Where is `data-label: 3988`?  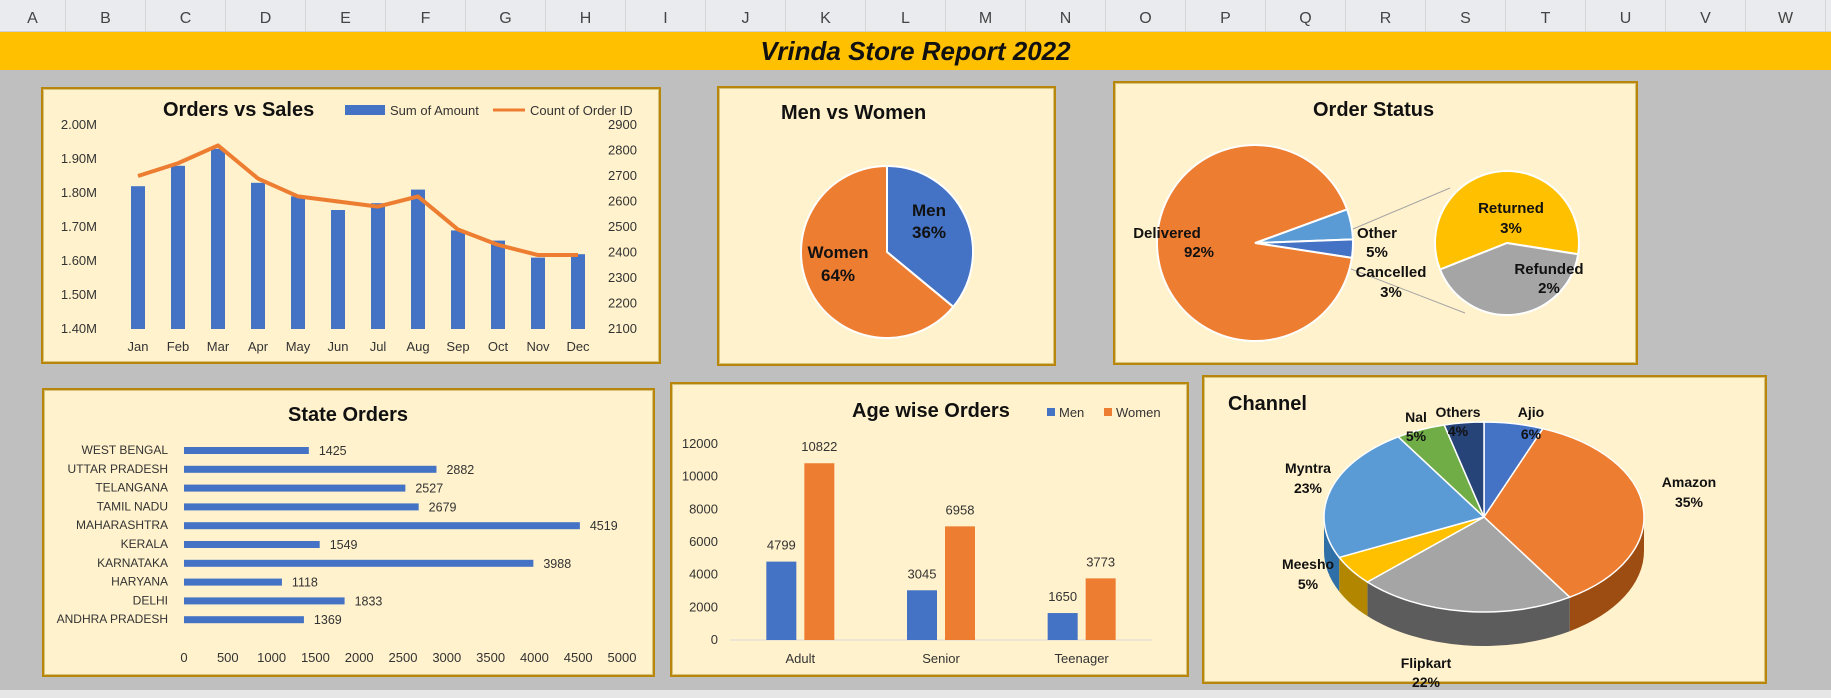
data-label: 3988 is located at coordinates (557, 564).